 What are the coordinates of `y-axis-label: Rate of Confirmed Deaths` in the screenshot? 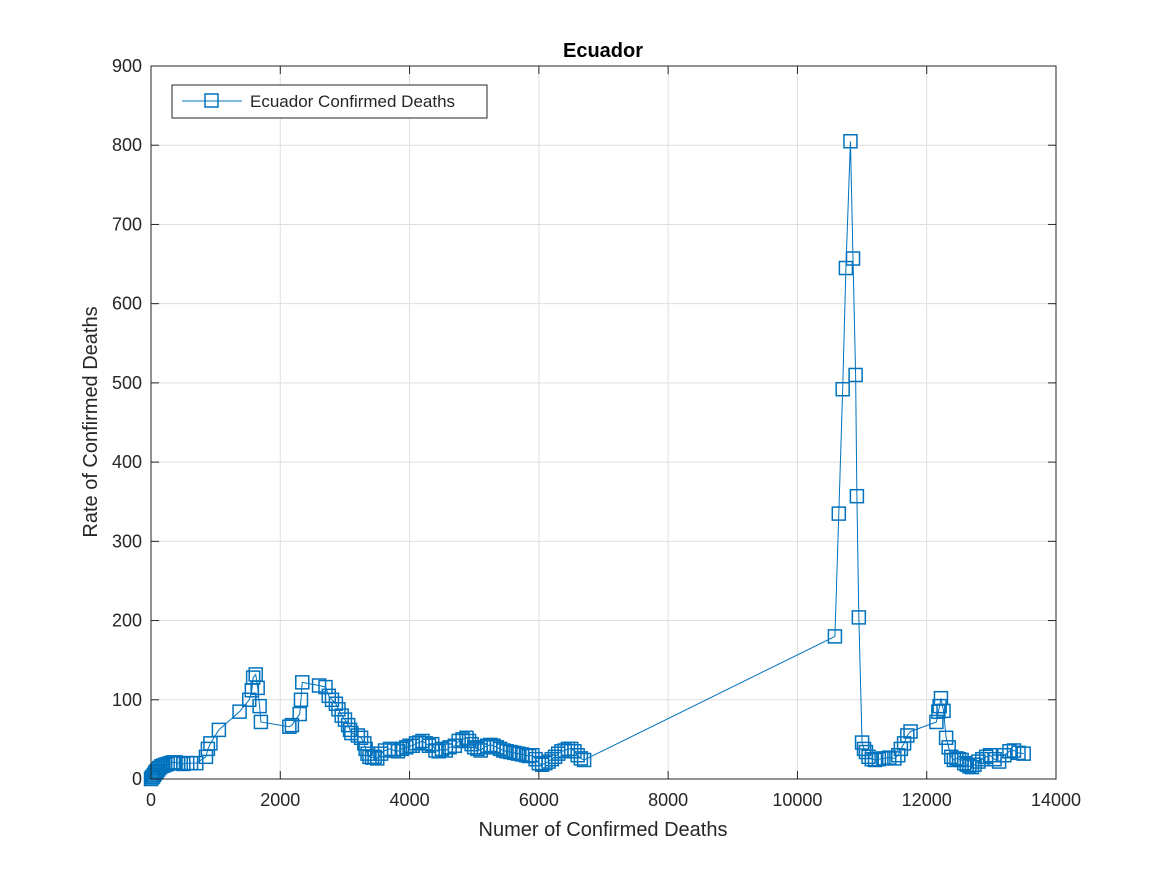 It's located at (91, 421).